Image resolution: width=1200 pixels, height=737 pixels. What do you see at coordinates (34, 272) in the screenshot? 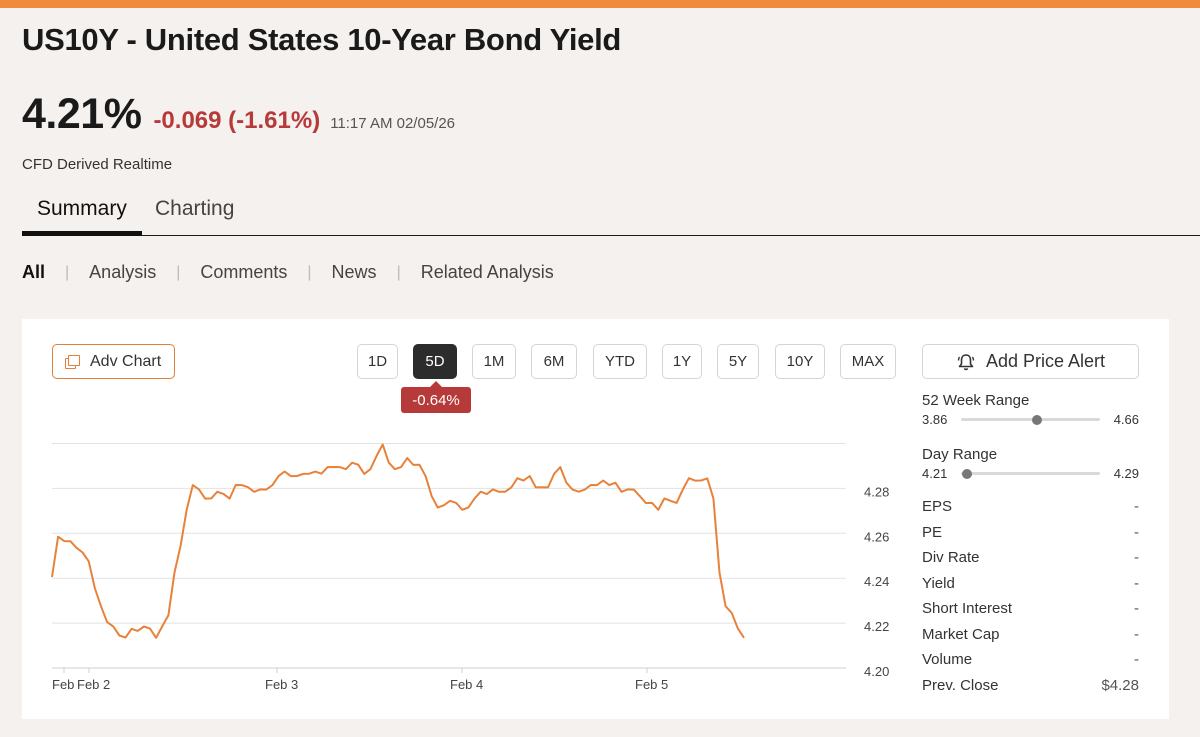
I see `filter-all: All` at bounding box center [34, 272].